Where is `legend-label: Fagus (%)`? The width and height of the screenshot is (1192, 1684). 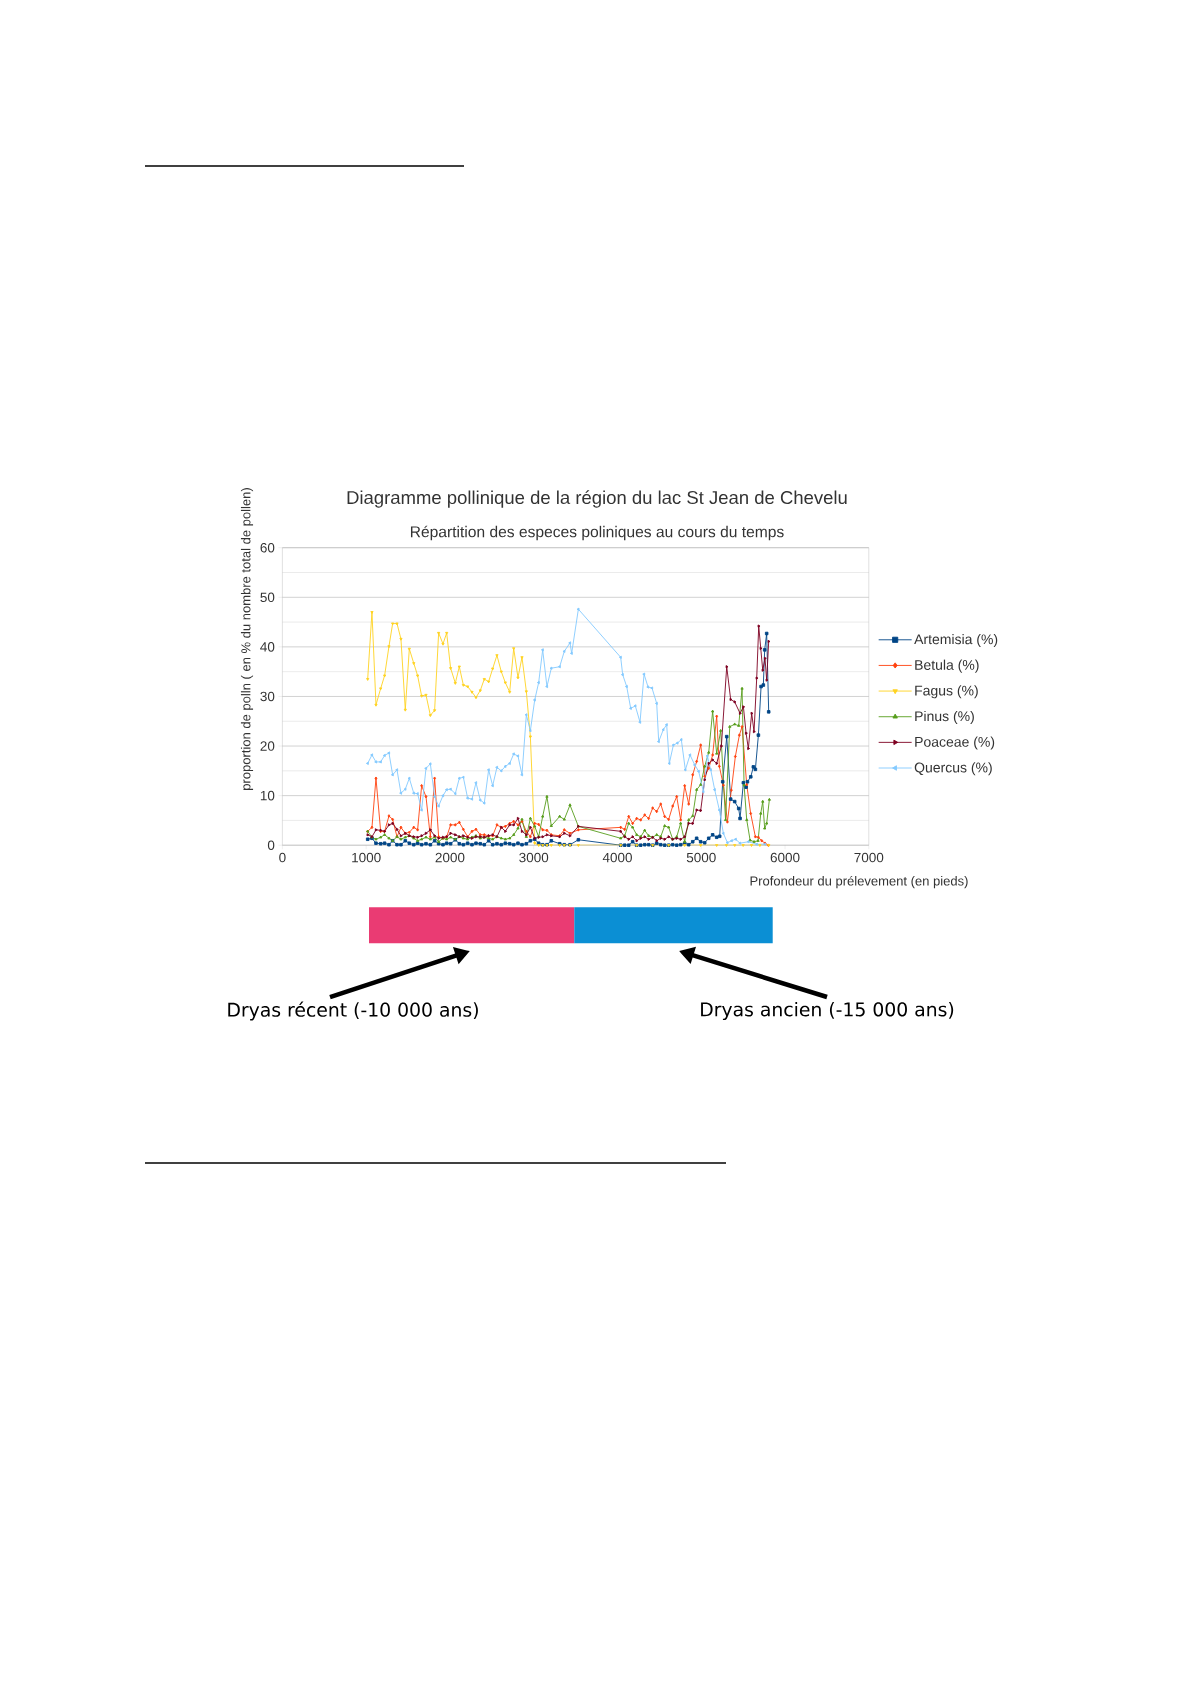
legend-label: Fagus (%) is located at coordinates (946, 692).